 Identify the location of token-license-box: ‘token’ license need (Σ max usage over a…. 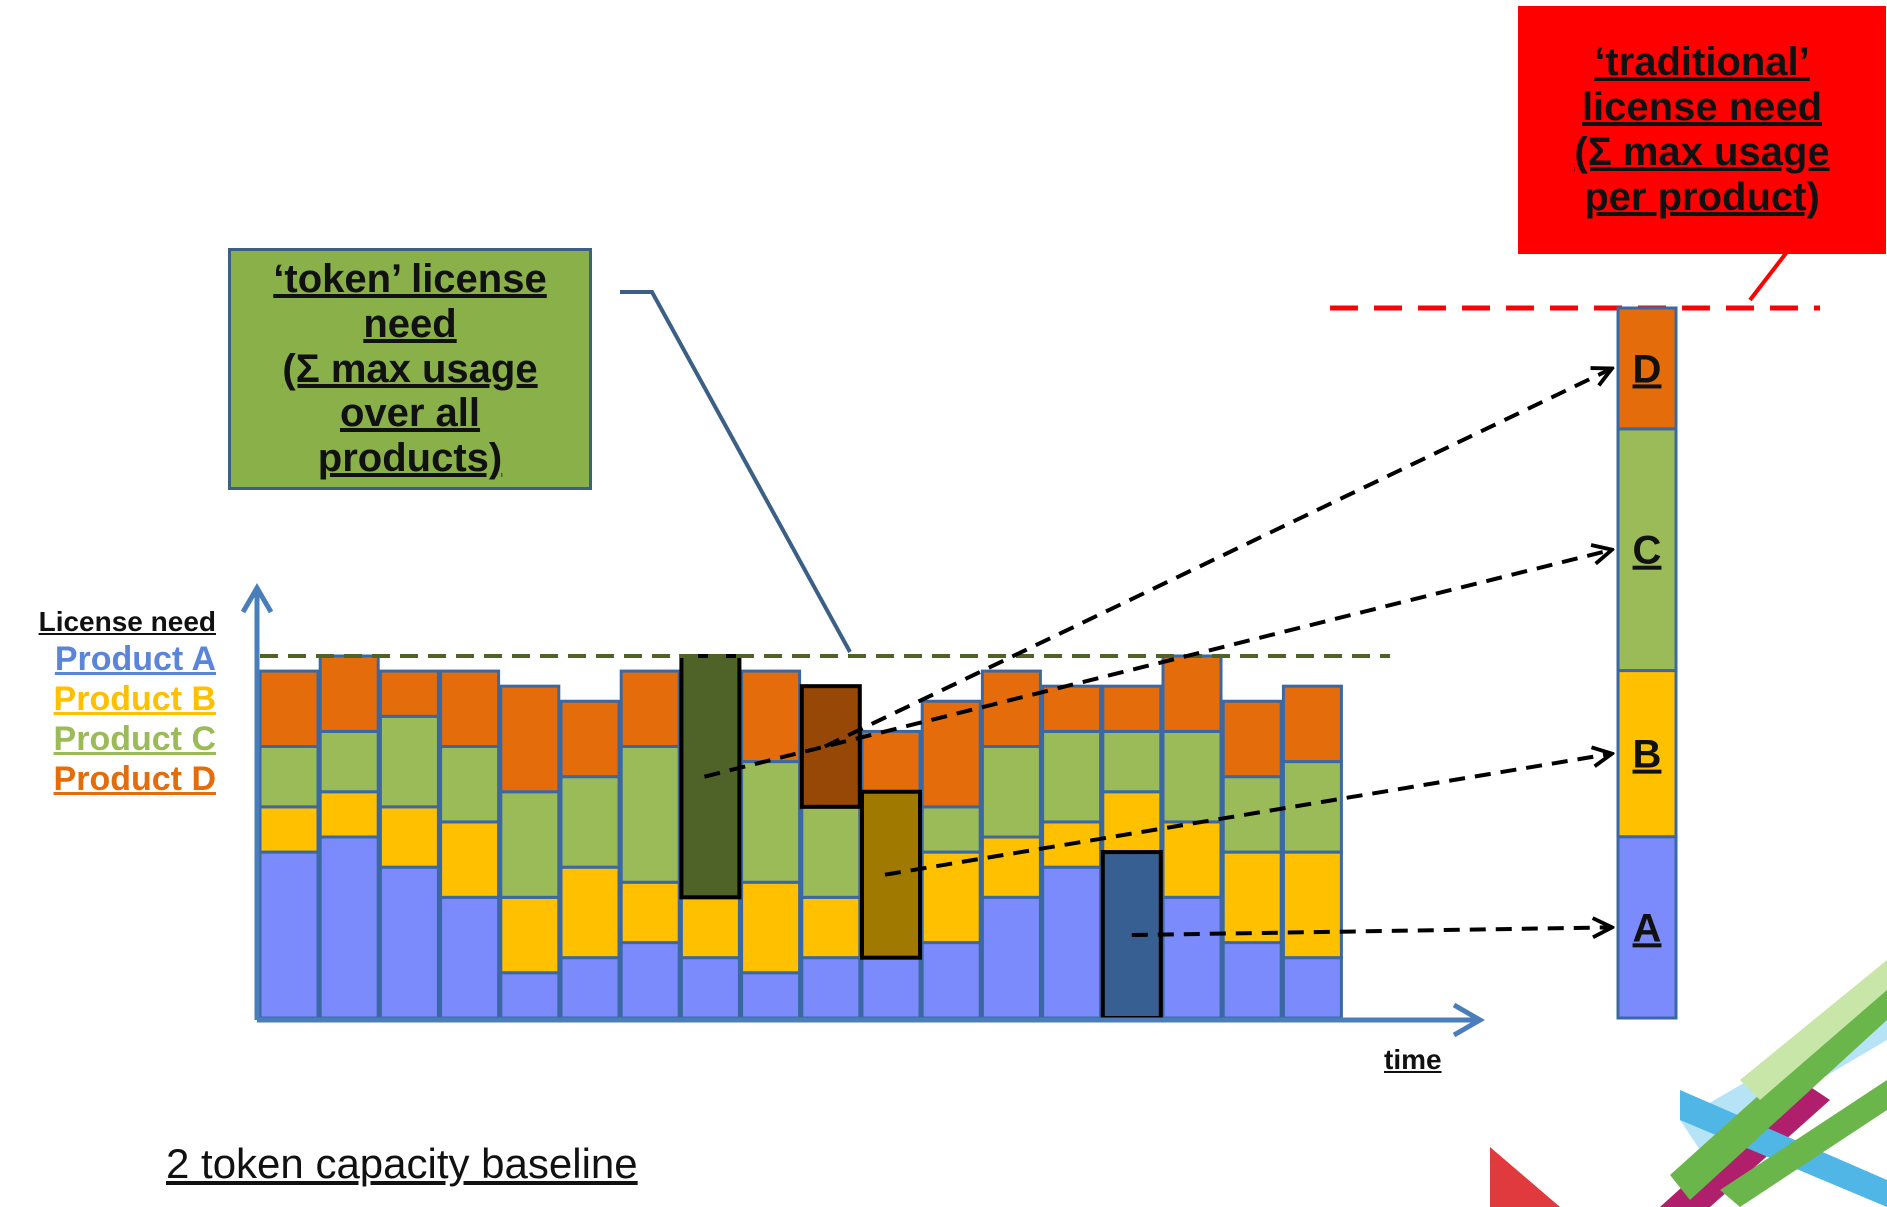
(410, 369).